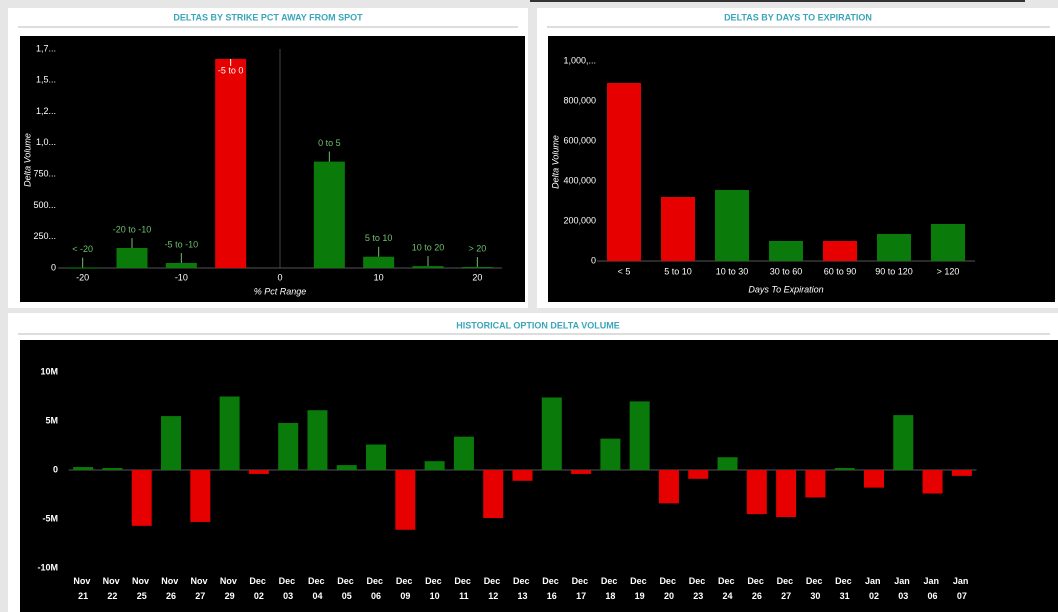  I want to click on y-tick-label: -10M, so click(47, 567).